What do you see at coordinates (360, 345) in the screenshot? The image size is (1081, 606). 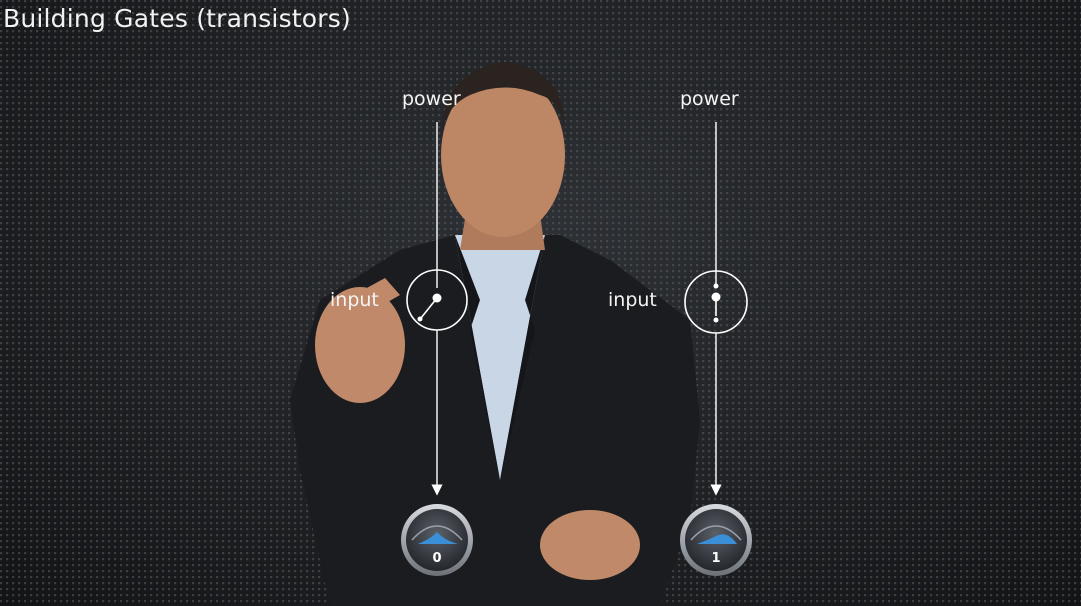 I see `presenter-raised-hand` at bounding box center [360, 345].